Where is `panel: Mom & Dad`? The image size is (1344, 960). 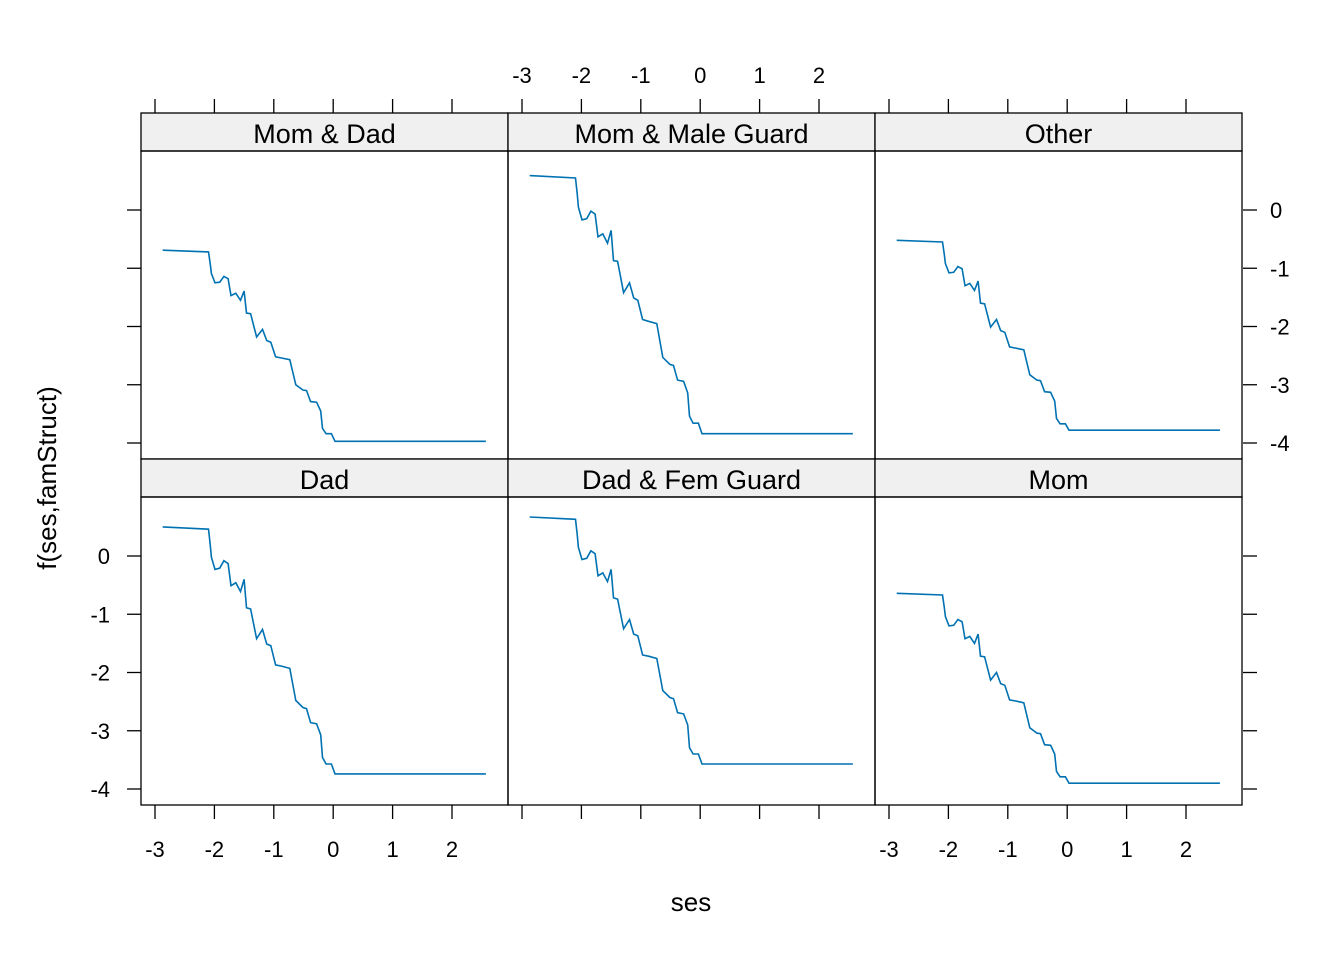 panel: Mom & Dad is located at coordinates (324, 286).